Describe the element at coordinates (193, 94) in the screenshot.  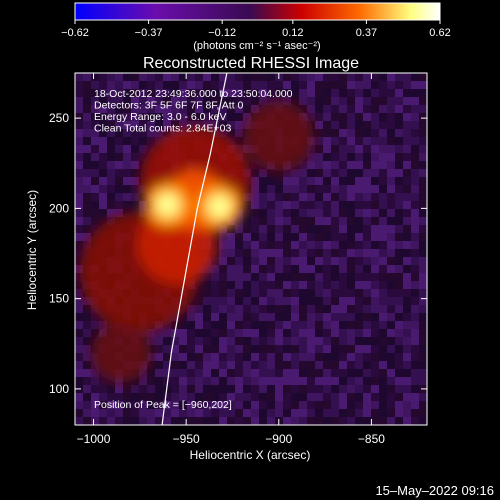
I see `info-line: 18-Oct-2012 23:49:36.000 to 23:50:04.000` at that location.